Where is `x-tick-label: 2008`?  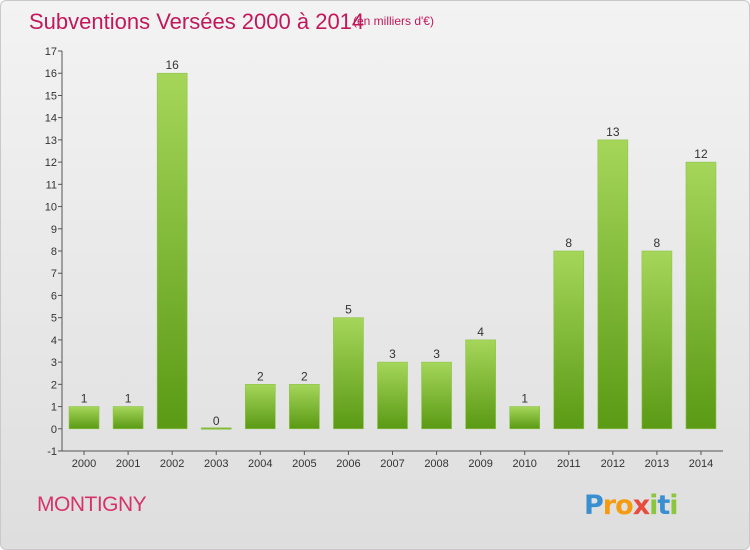
x-tick-label: 2008 is located at coordinates (436, 464).